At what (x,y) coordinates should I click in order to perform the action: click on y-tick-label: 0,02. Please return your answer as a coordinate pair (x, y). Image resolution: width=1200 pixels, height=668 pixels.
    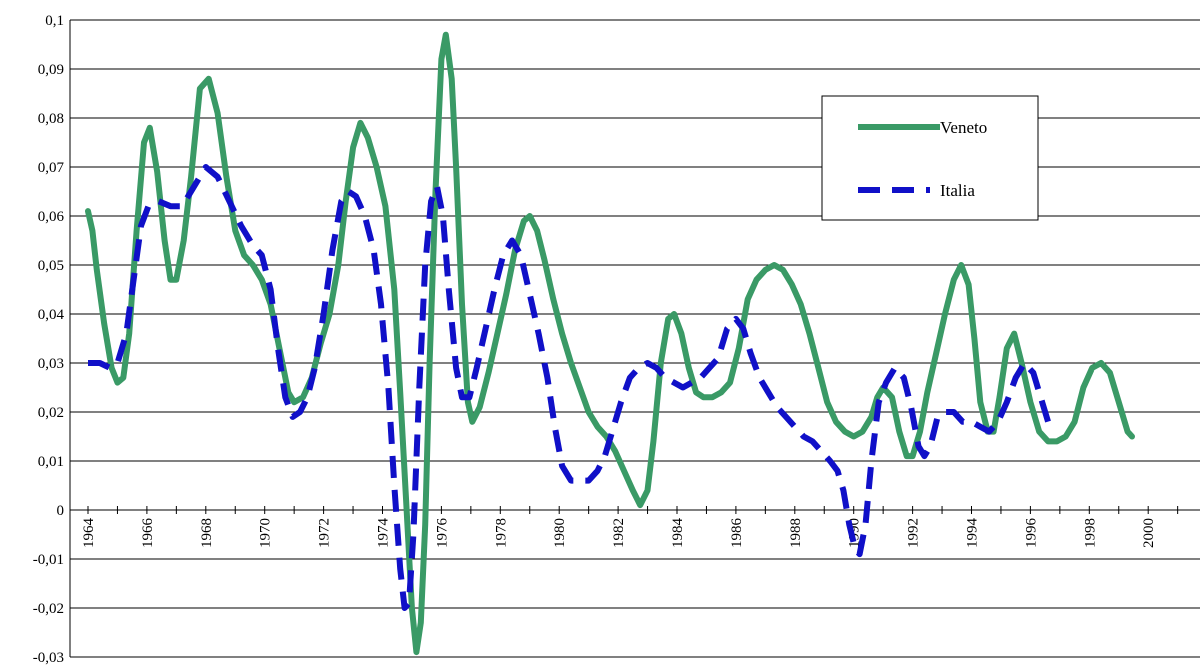
    Looking at the image, I should click on (51, 413).